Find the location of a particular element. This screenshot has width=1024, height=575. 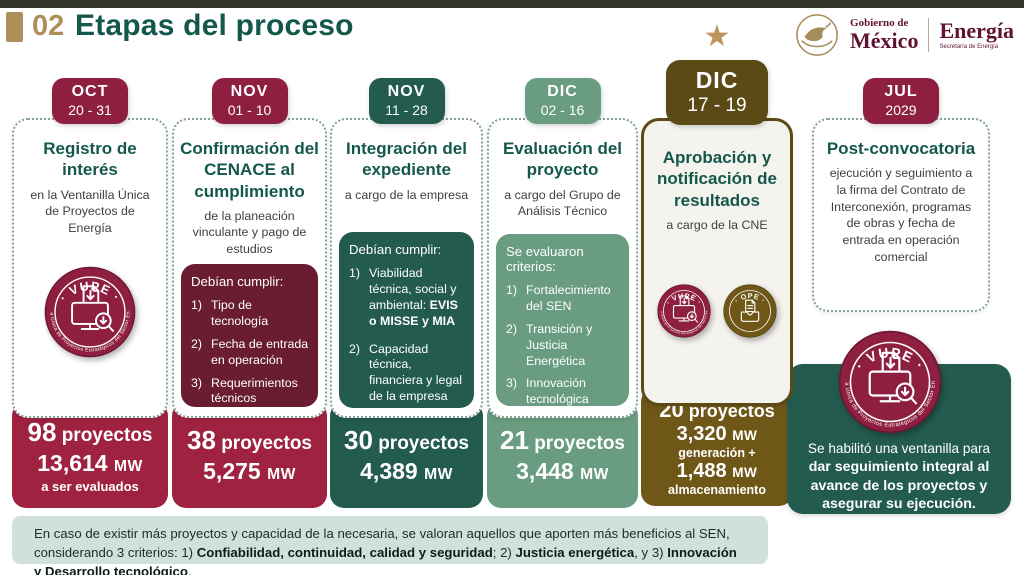

logo-divider is located at coordinates (929, 35).